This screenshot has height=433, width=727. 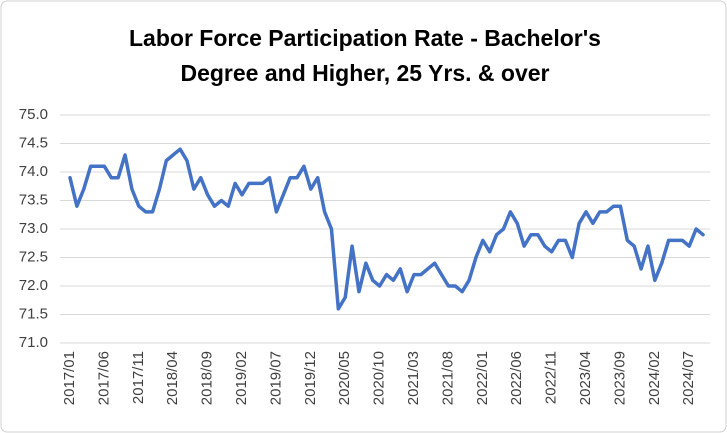 What do you see at coordinates (379, 378) in the screenshot?
I see `x-tick-label: 2020/10` at bounding box center [379, 378].